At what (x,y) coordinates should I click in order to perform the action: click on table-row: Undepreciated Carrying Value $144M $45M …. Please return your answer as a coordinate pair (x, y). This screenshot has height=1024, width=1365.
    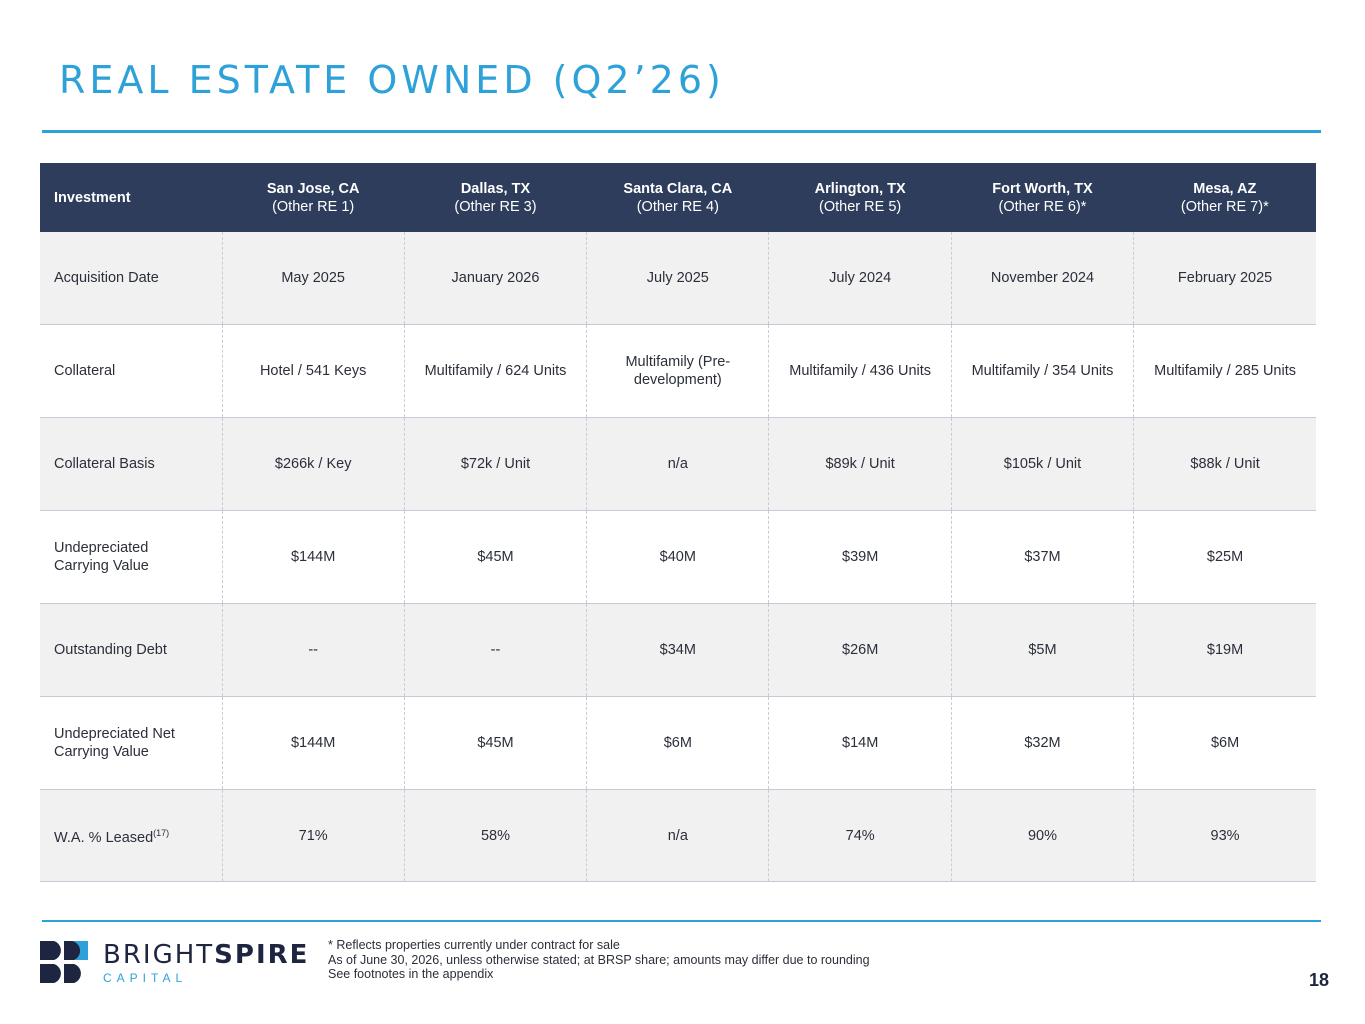
    Looking at the image, I should click on (678, 557).